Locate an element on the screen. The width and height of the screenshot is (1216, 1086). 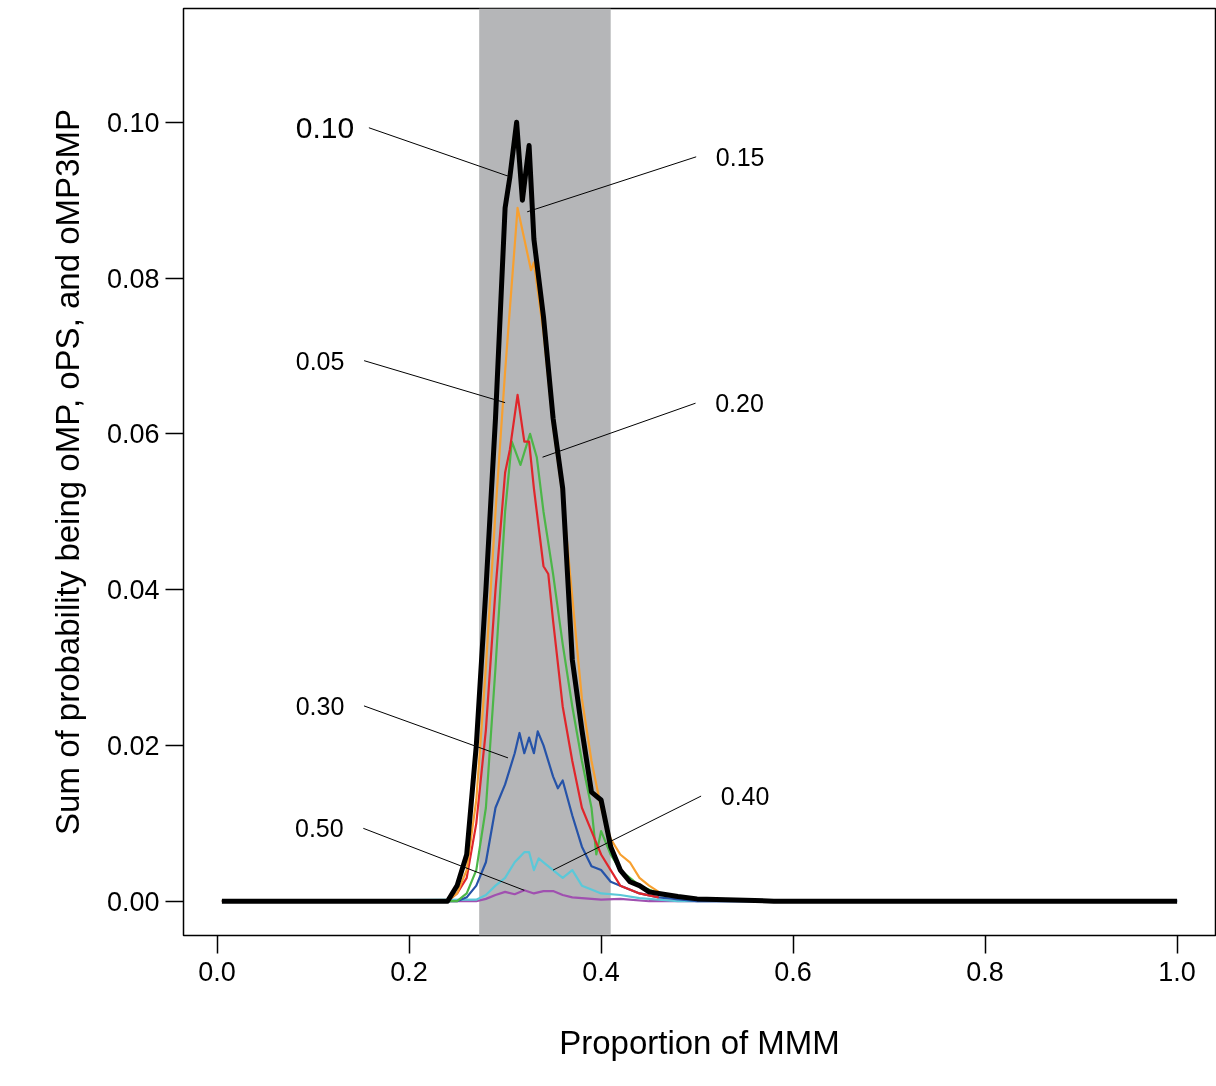
annotation: 0.20 is located at coordinates (739, 403).